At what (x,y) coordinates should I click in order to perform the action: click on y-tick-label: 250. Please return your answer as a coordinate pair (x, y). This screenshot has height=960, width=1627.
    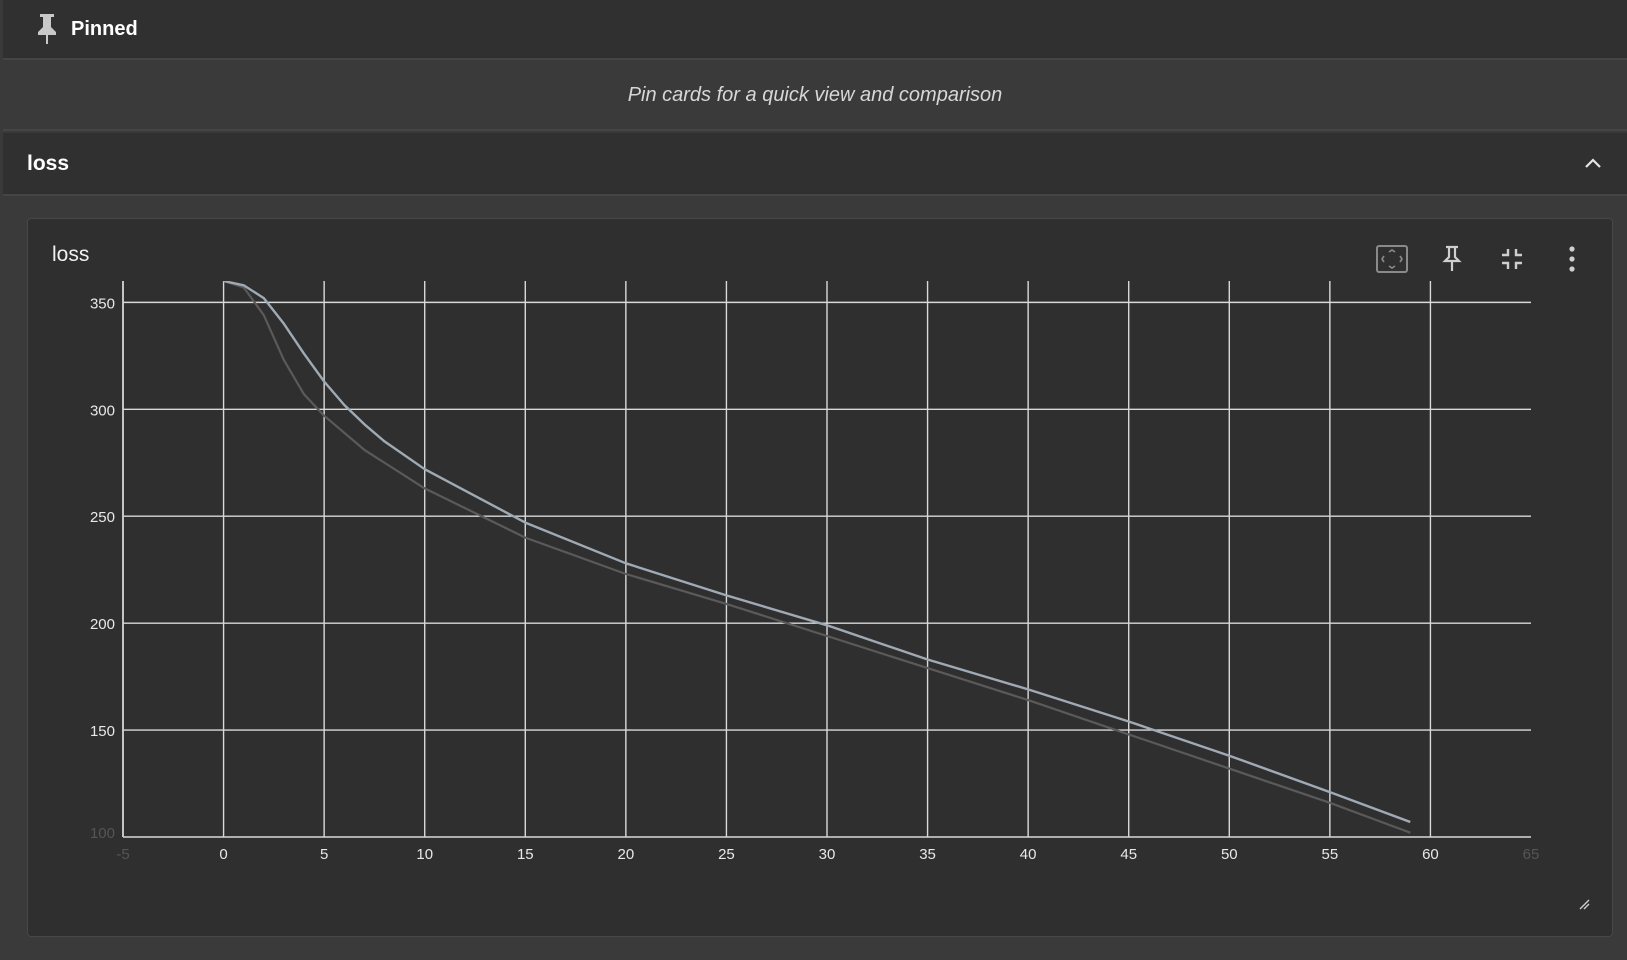
    Looking at the image, I should click on (102, 517).